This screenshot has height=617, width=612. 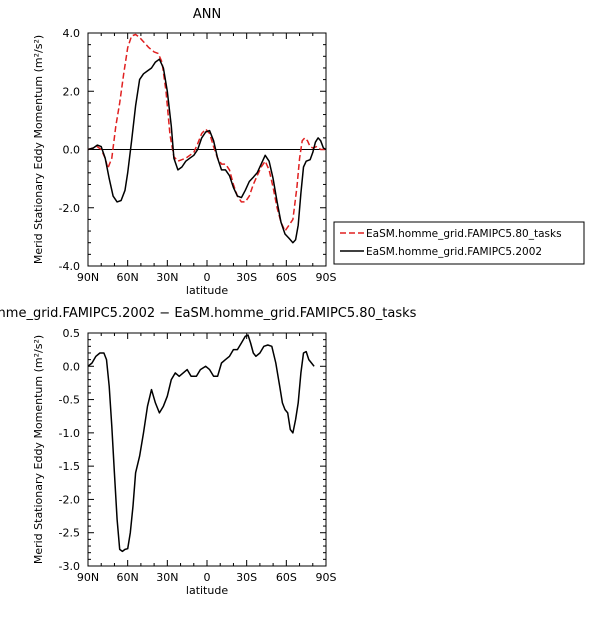 I want to click on panel-1-ytick-label: -0.5, so click(x=69, y=400).